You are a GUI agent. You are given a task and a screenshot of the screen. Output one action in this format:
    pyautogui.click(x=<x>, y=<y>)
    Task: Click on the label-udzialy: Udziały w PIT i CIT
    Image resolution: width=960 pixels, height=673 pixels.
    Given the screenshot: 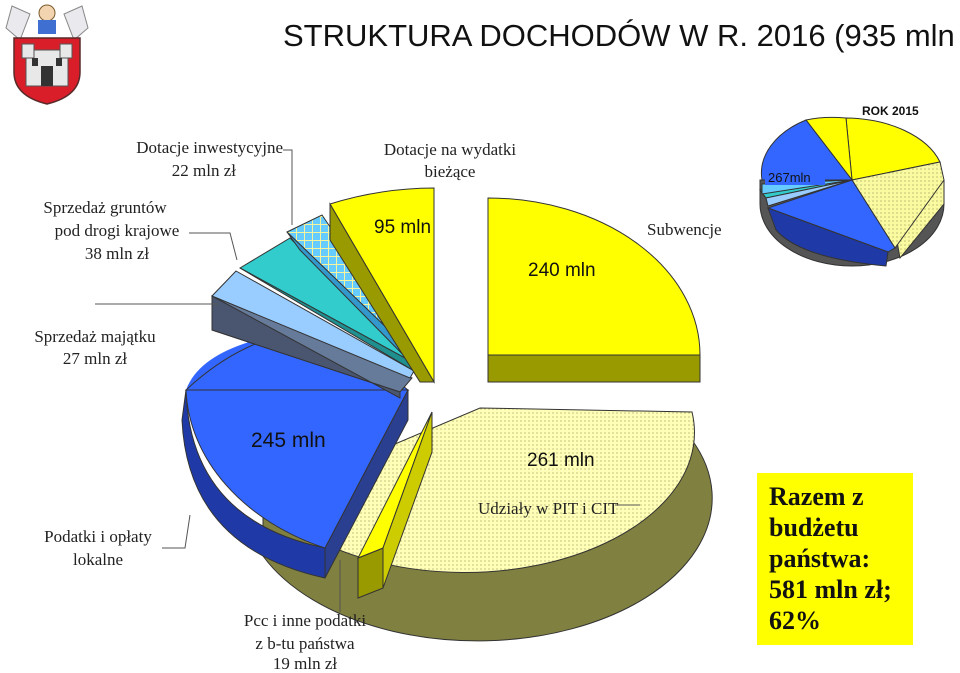 What is the action you would take?
    pyautogui.click(x=548, y=508)
    